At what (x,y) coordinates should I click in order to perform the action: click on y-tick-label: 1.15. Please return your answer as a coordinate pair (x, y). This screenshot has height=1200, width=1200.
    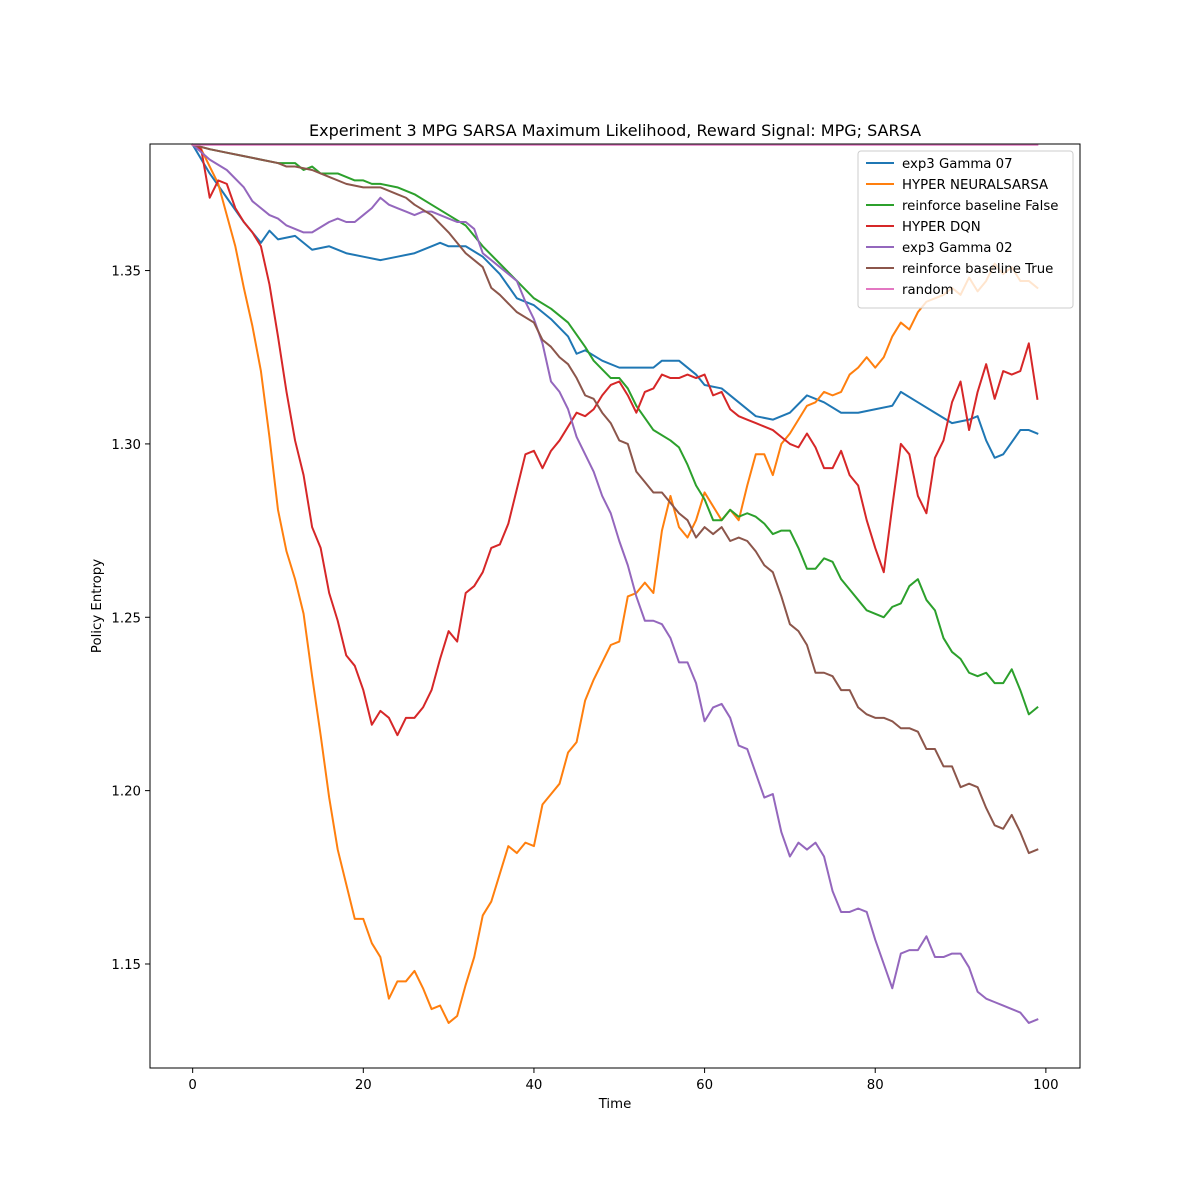
    Looking at the image, I should click on (126, 965).